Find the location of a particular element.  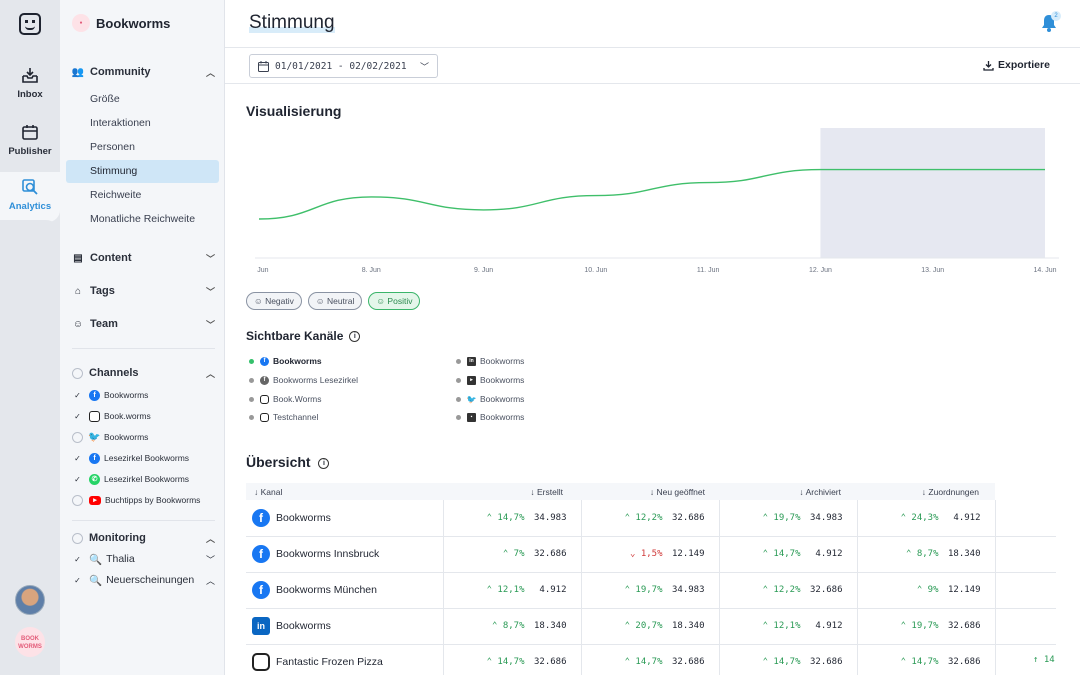

channel-item: ✓ ✆ Lesezirkel Bookworms is located at coordinates (147, 479).